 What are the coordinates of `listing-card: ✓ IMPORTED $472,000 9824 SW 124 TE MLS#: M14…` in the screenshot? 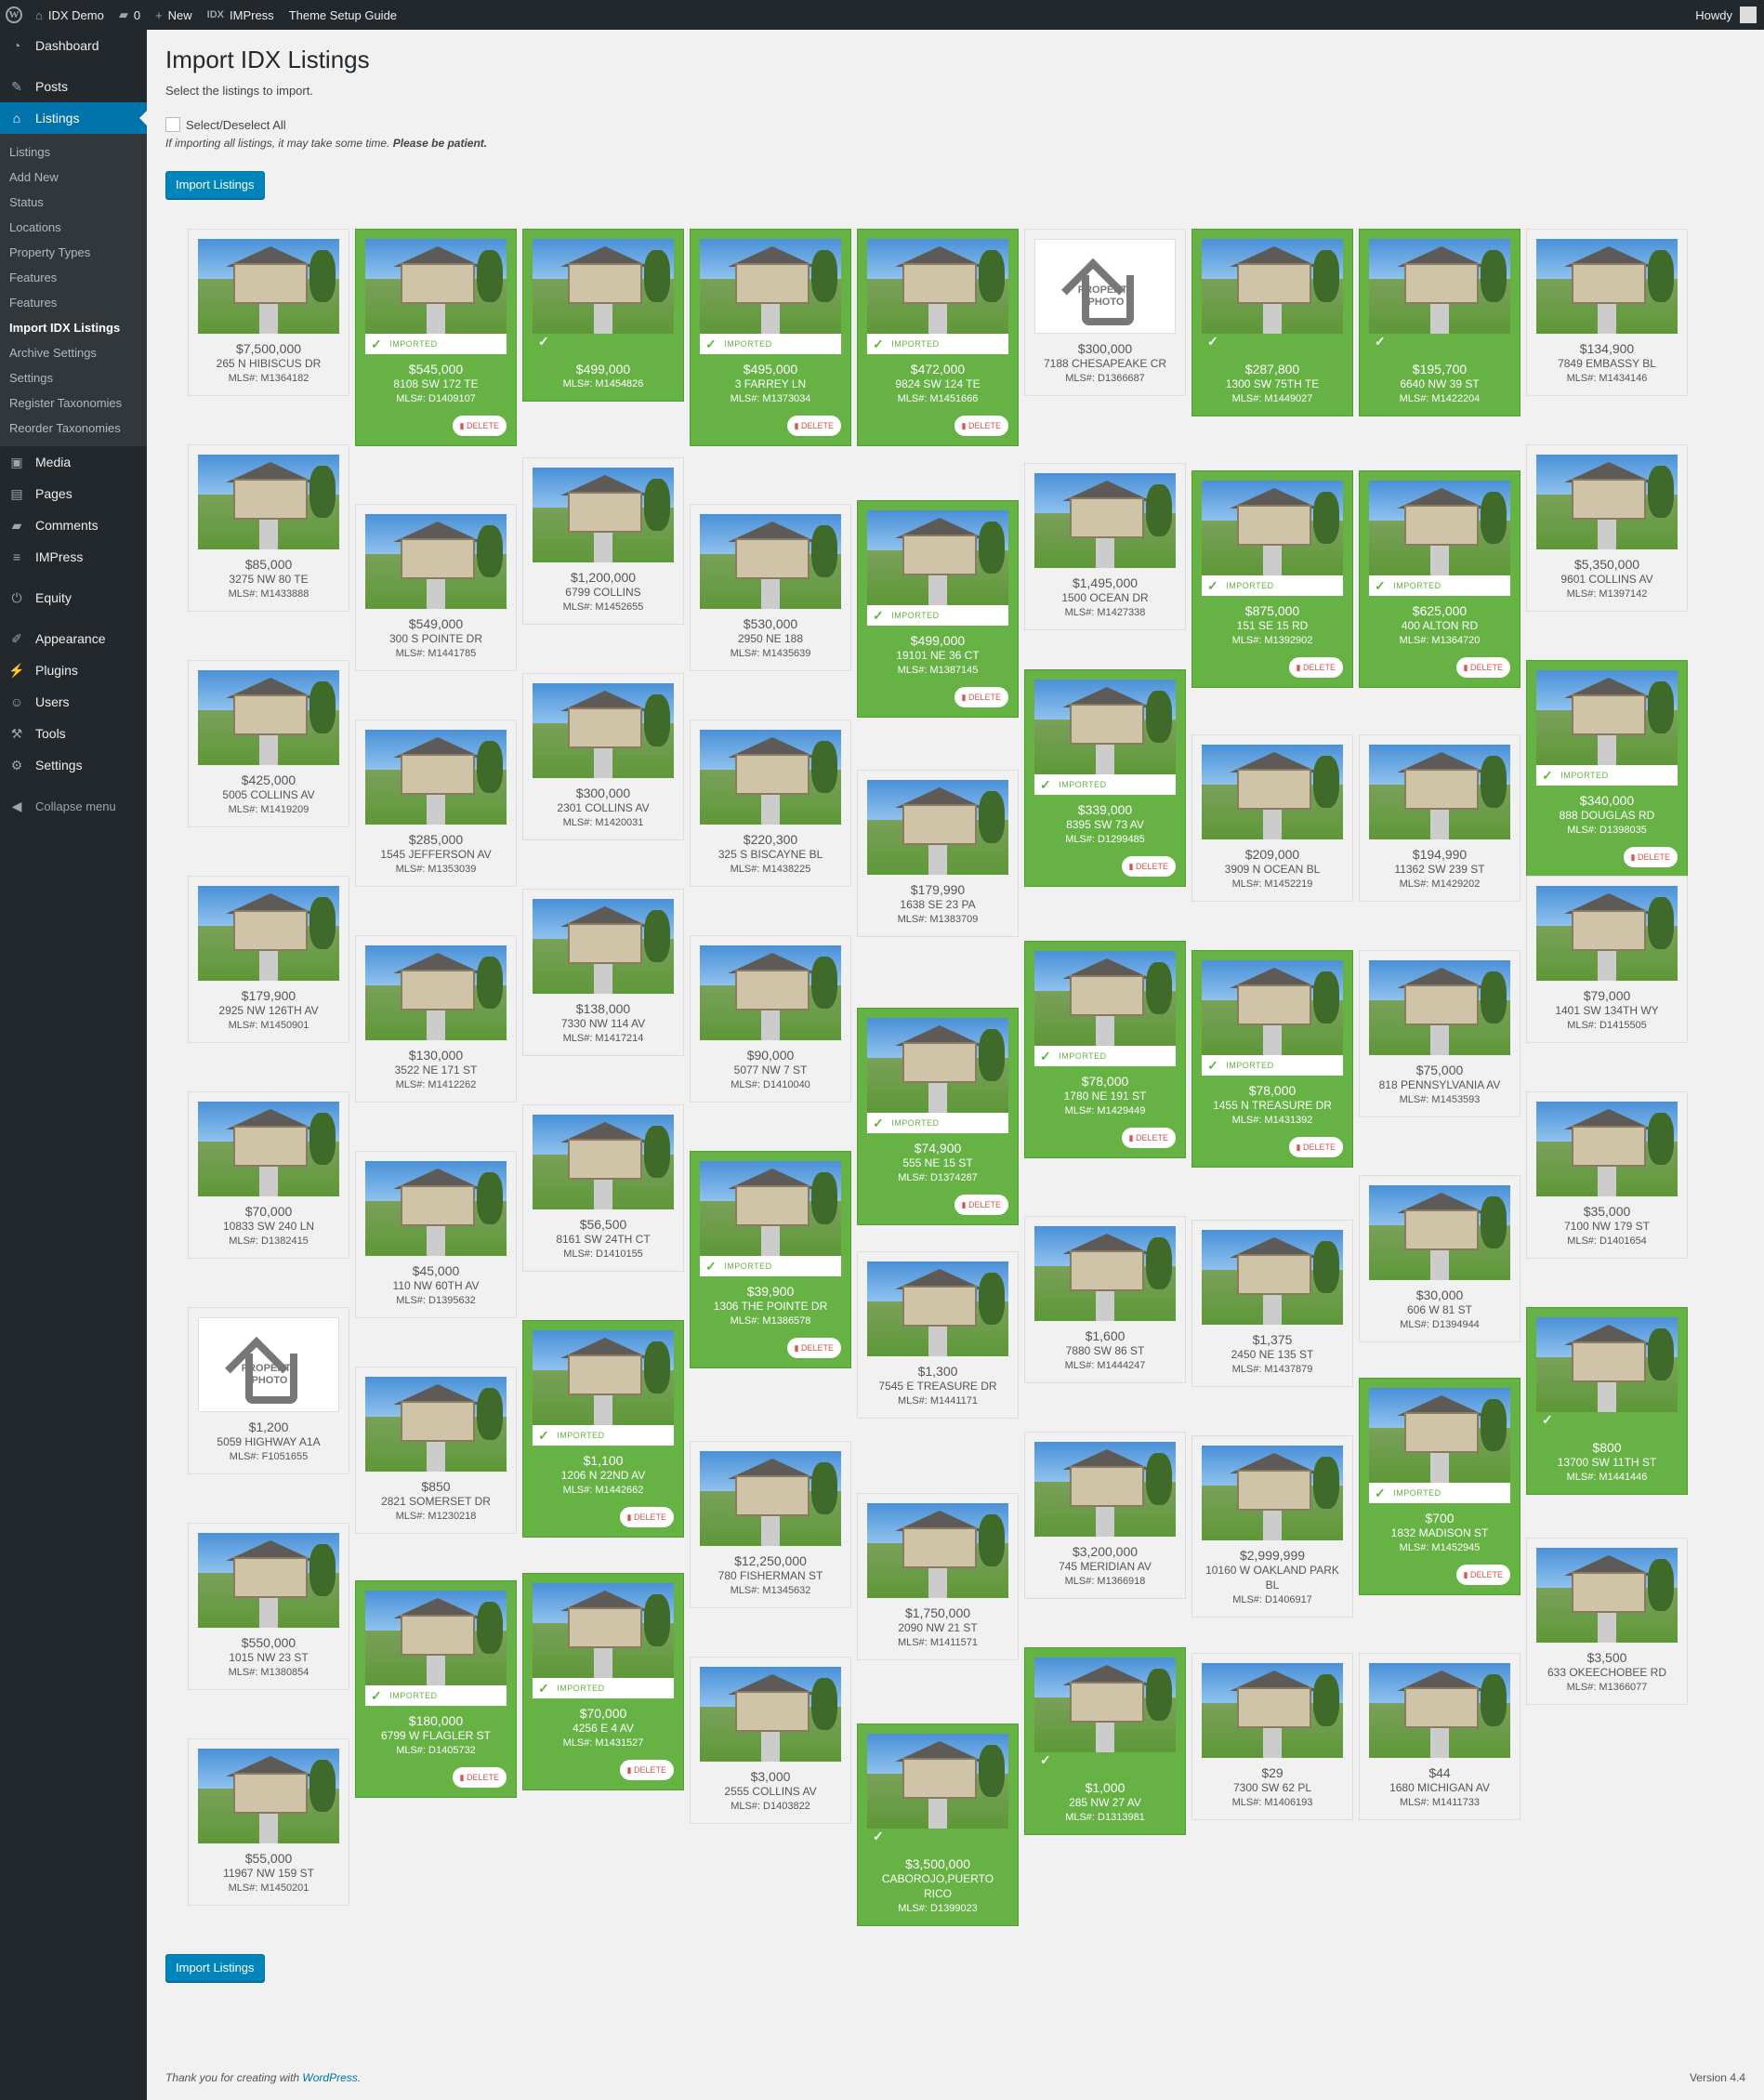 It's located at (938, 337).